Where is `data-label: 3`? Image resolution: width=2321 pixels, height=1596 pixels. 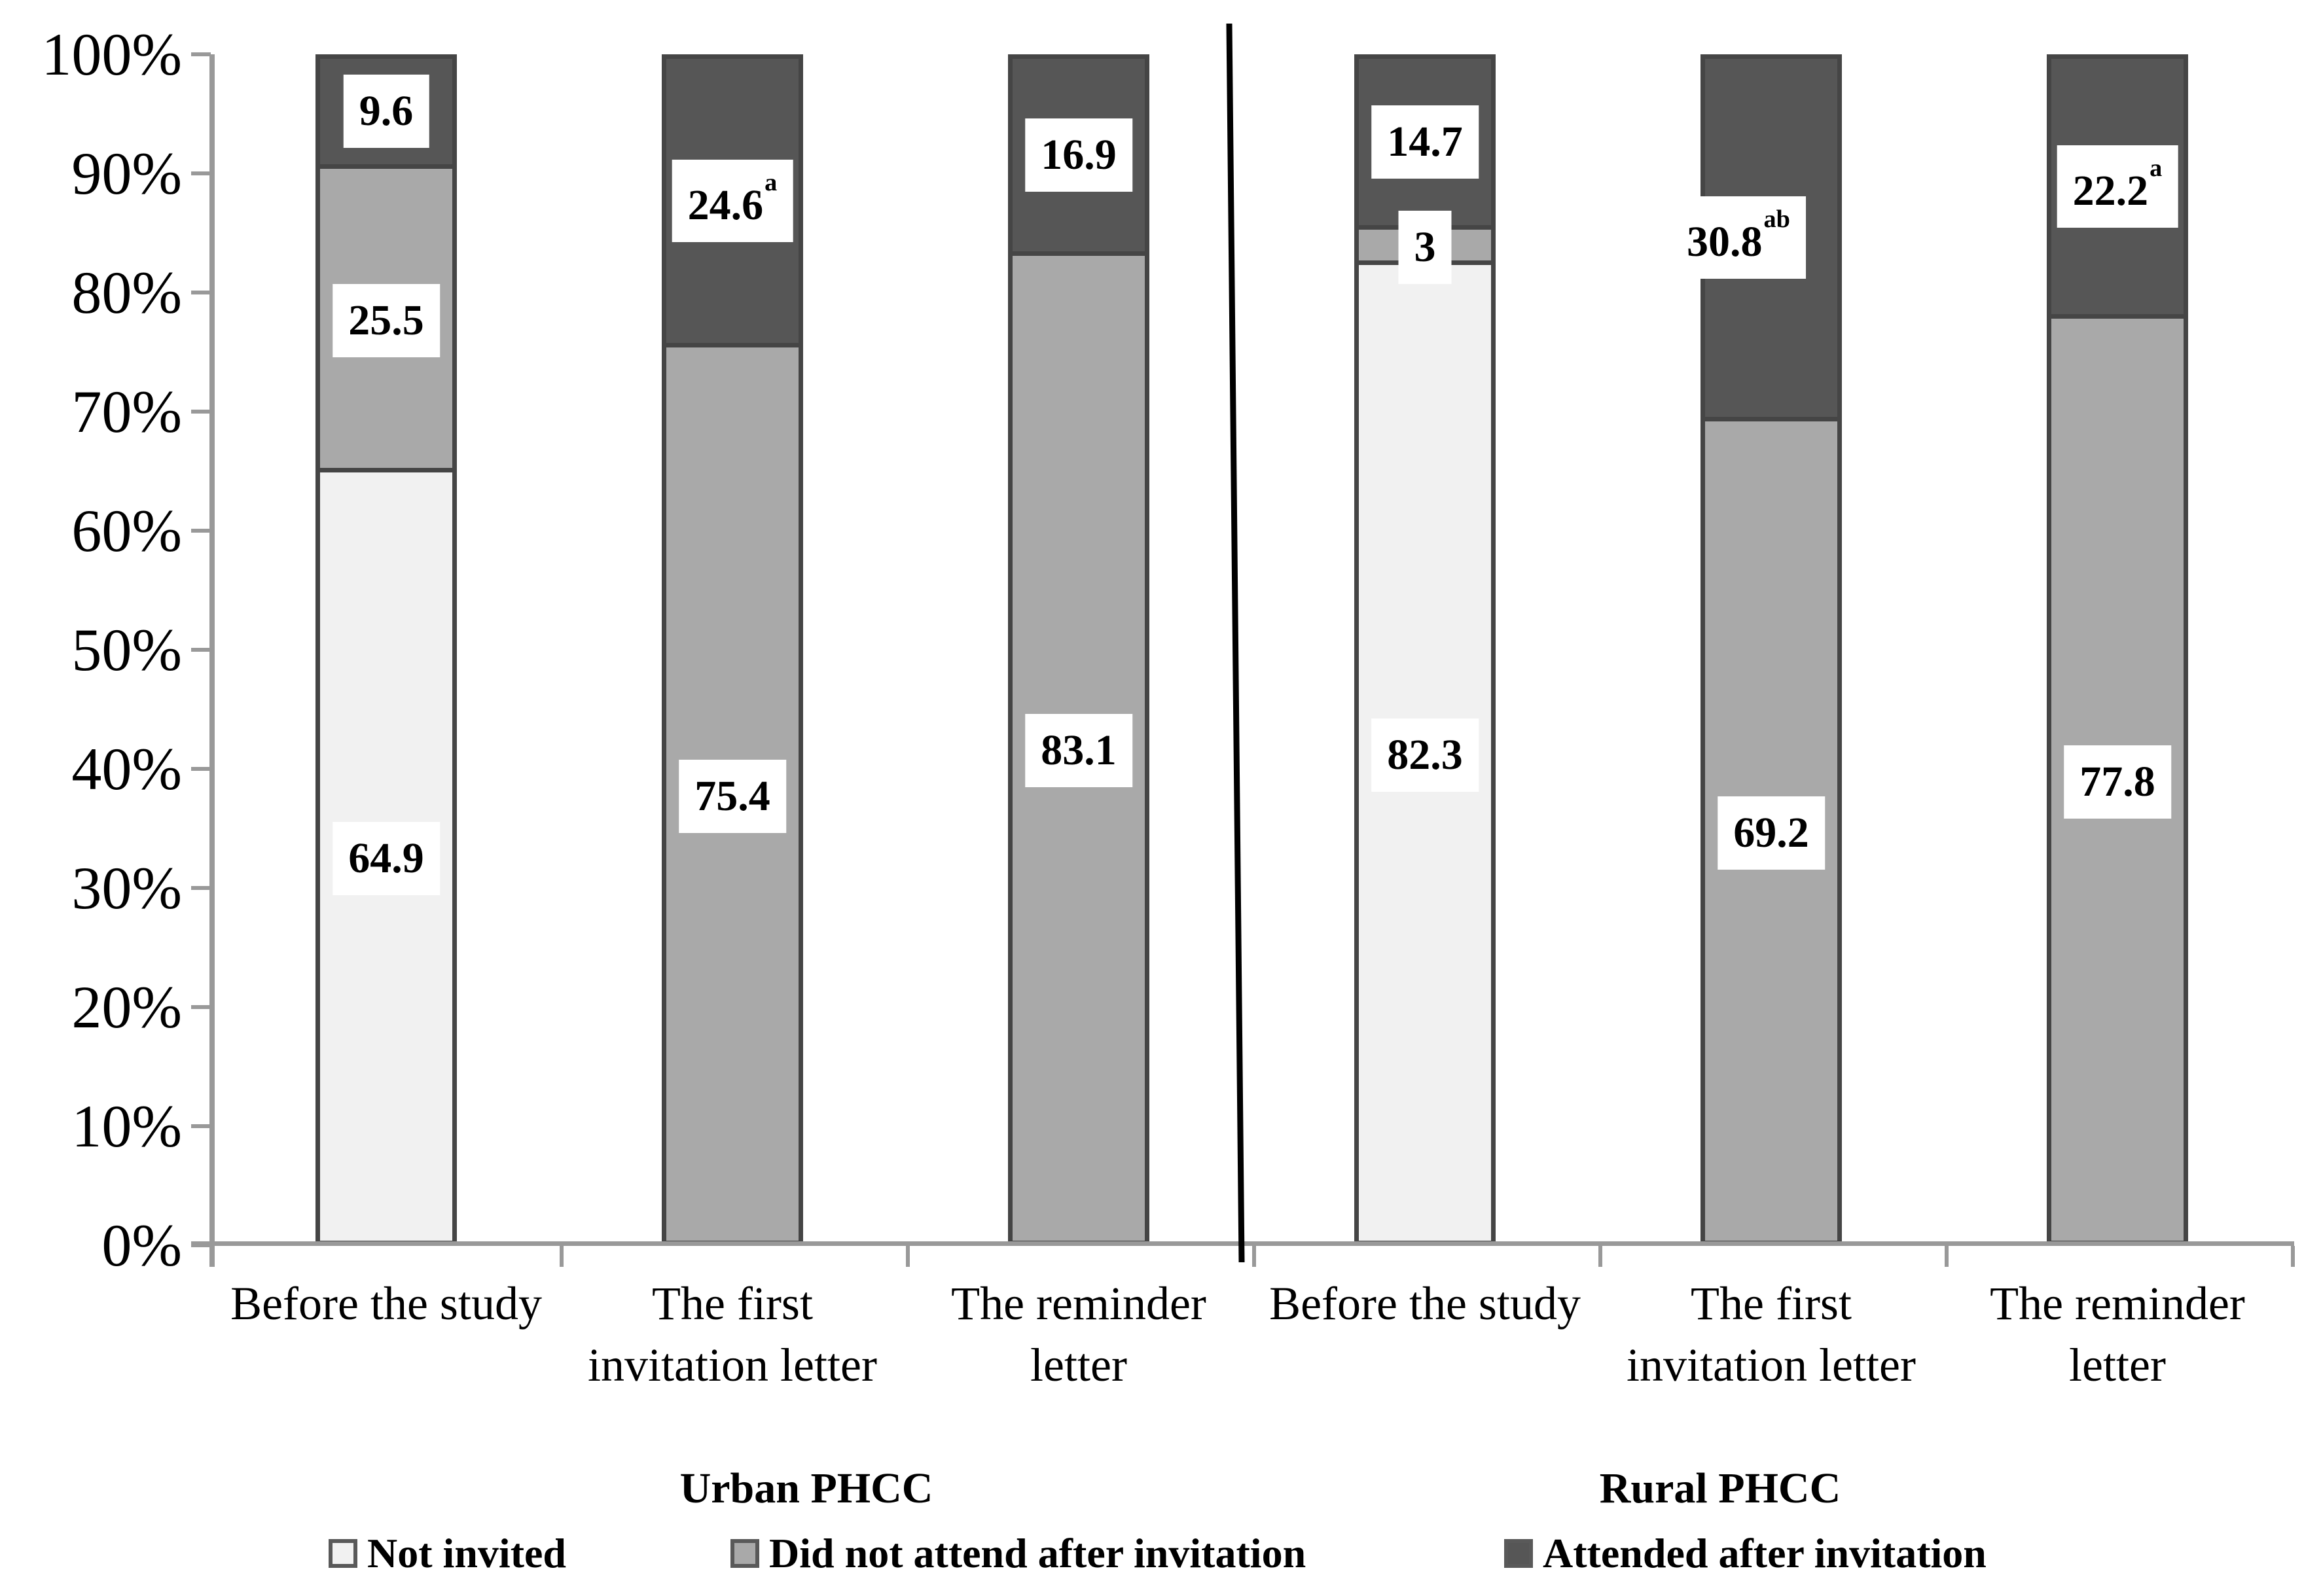 data-label: 3 is located at coordinates (1425, 247).